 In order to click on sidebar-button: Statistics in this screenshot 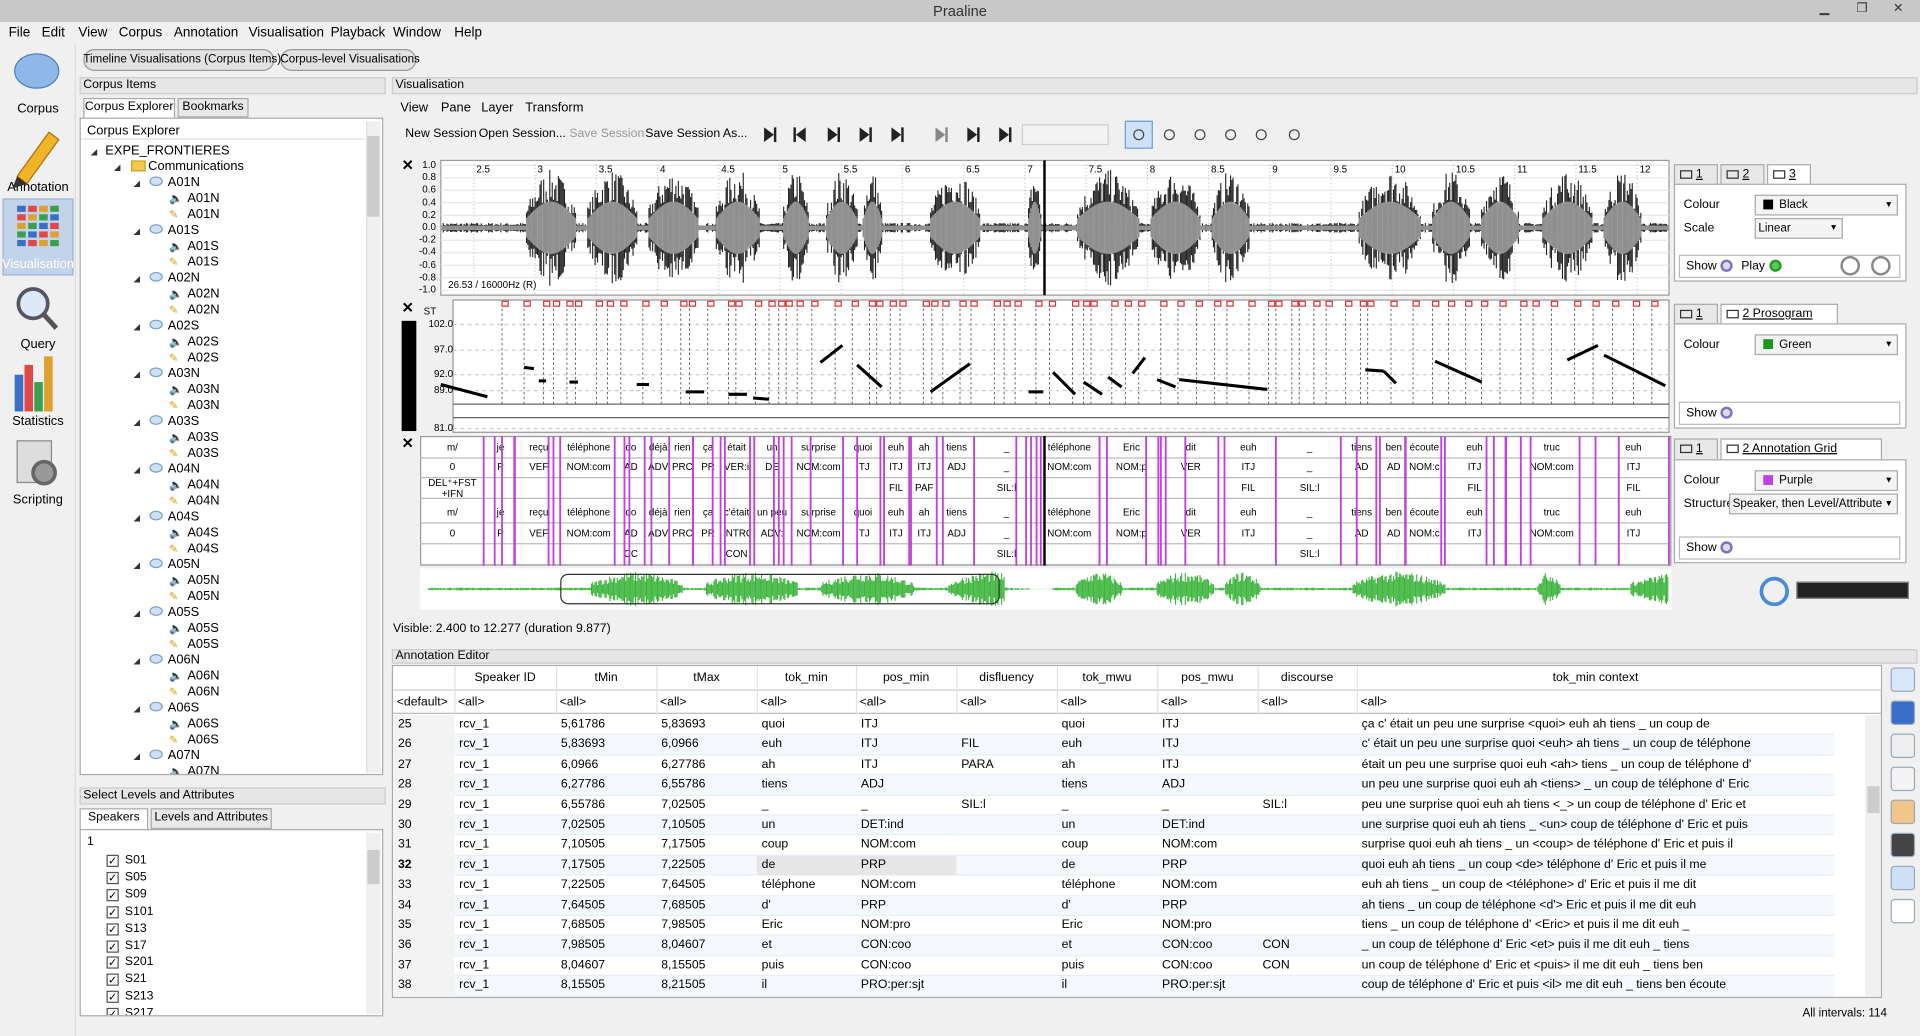, I will do `click(38, 421)`.